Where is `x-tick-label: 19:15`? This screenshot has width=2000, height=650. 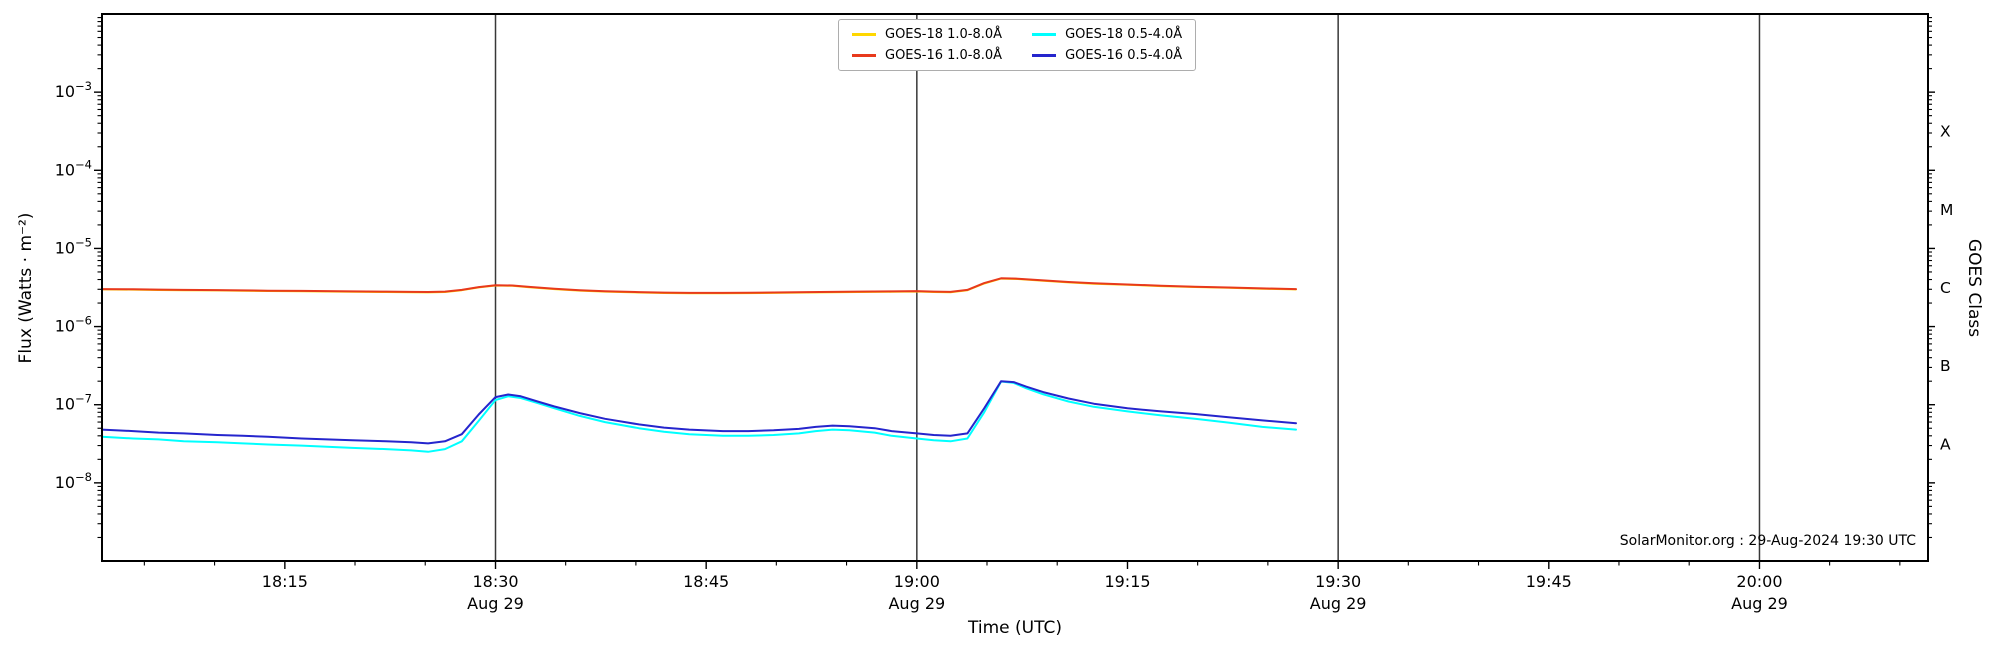
x-tick-label: 19:15 is located at coordinates (1127, 581).